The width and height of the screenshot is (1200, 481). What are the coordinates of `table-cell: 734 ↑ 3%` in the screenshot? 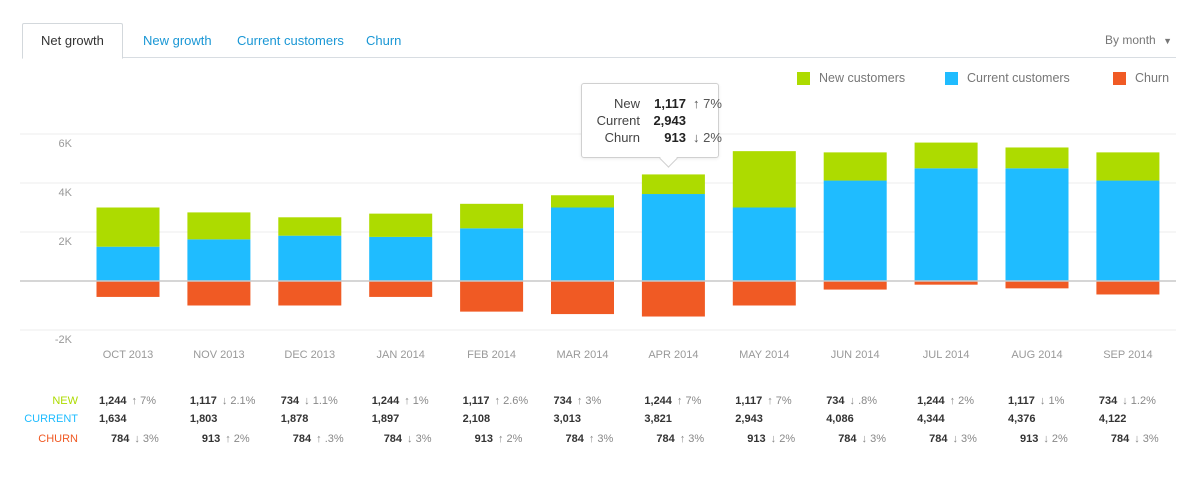 It's located at (577, 401).